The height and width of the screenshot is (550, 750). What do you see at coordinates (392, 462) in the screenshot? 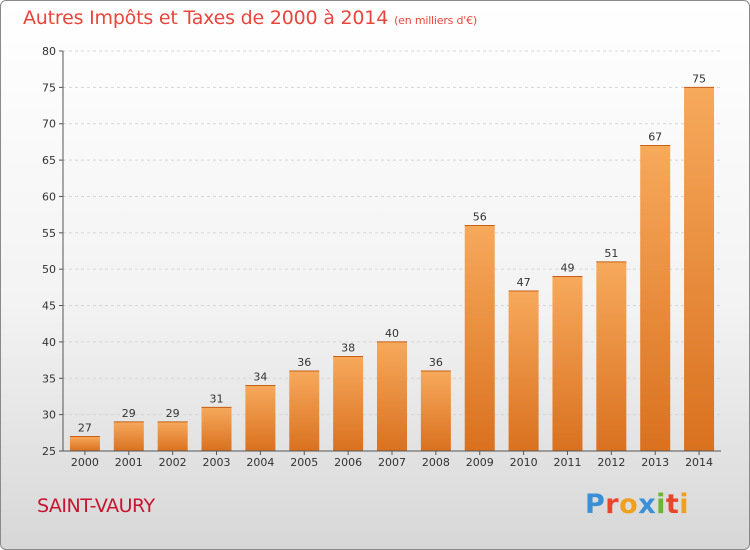
I see `x-tick-label: 2007` at bounding box center [392, 462].